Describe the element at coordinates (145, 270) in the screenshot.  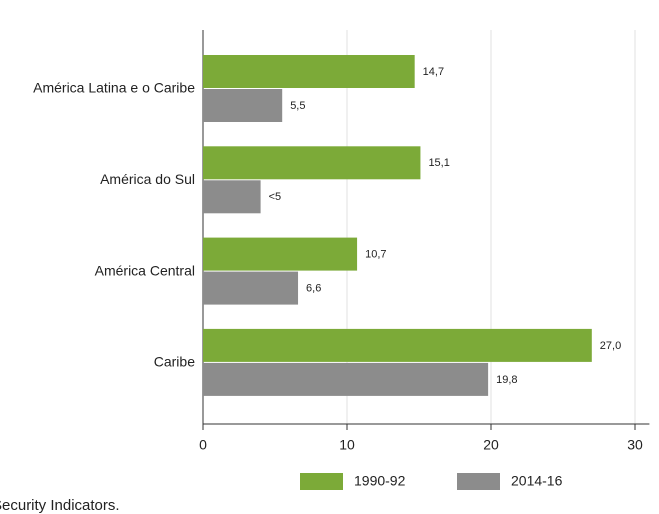
I see `category-label: América Central` at that location.